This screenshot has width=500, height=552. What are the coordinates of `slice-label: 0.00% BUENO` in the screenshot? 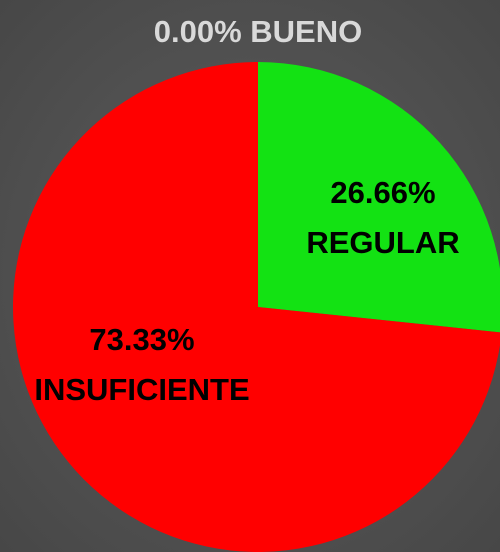 It's located at (258, 31).